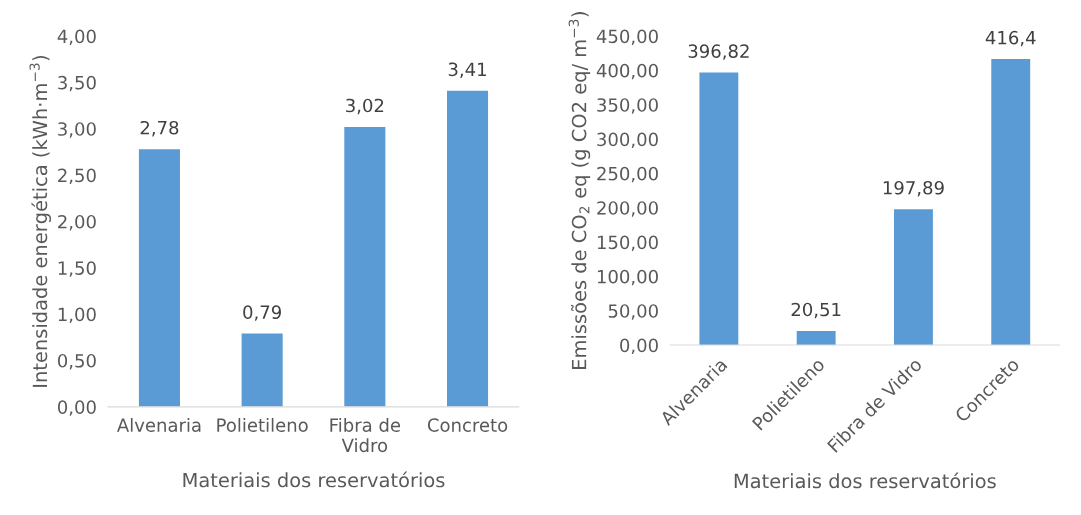  I want to click on x-tick-label: Fibra de Vidro, so click(365, 435).